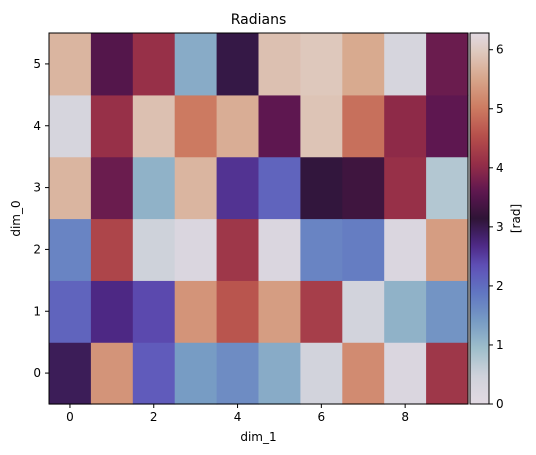 The width and height of the screenshot is (536, 455). Describe the element at coordinates (500, 50) in the screenshot. I see `colorbar-tick-label: 6` at that location.